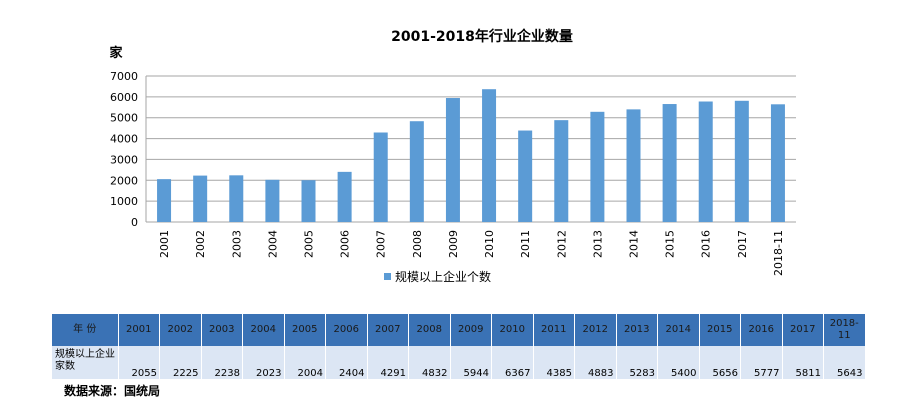 This screenshot has height=410, width=900. Describe the element at coordinates (263, 362) in the screenshot. I see `table-cell-value: 2023` at that location.